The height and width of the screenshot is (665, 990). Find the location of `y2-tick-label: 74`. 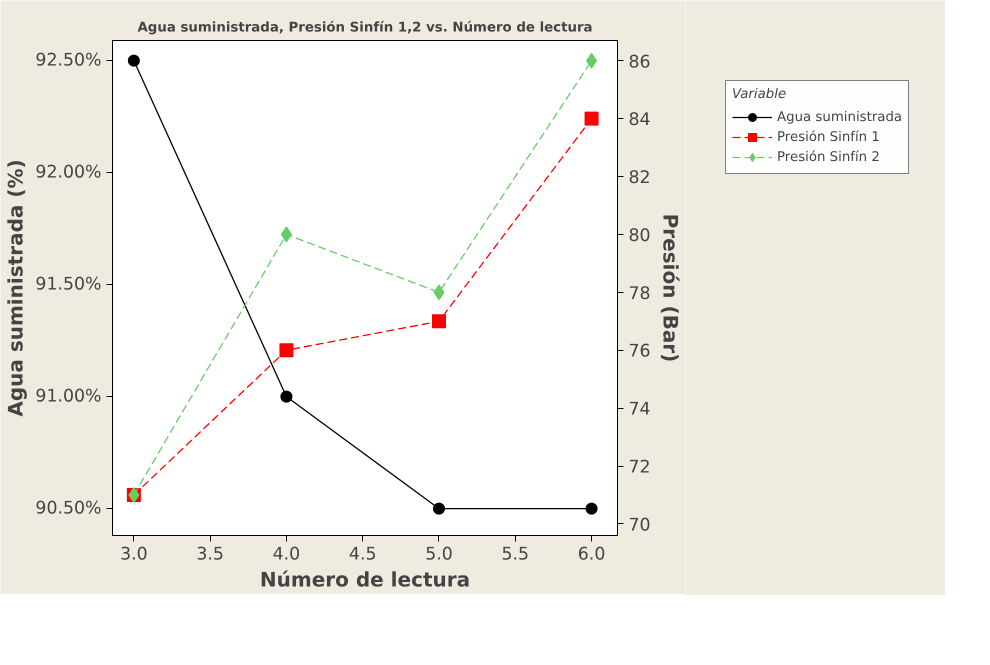

y2-tick-label: 74 is located at coordinates (639, 410).